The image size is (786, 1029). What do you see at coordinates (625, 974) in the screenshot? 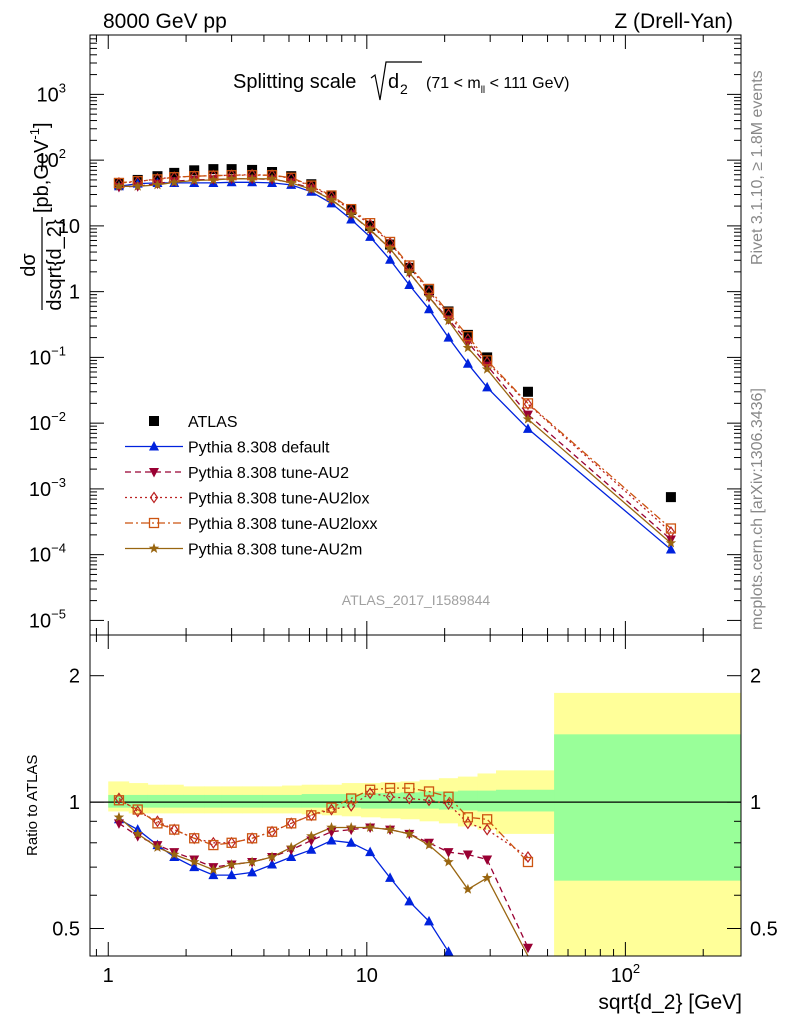
I see `x-tick-label: 102` at bounding box center [625, 974].